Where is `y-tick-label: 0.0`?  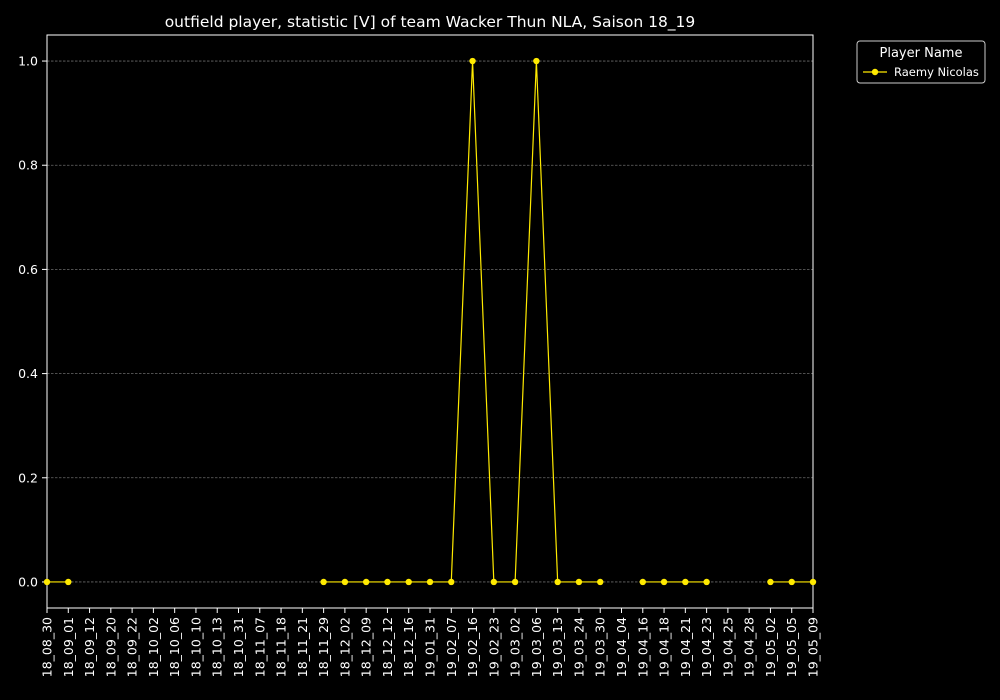
y-tick-label: 0.0 is located at coordinates (28, 581).